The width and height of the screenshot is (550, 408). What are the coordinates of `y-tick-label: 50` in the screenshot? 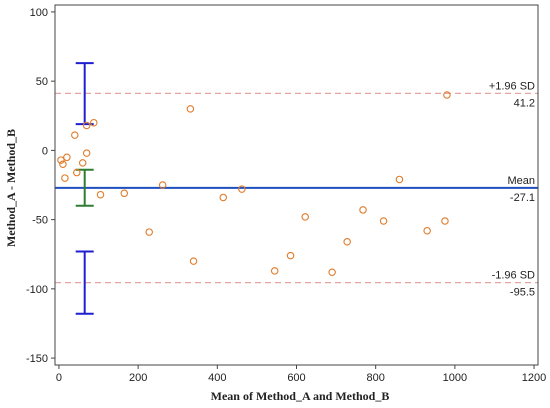 It's located at (42, 82).